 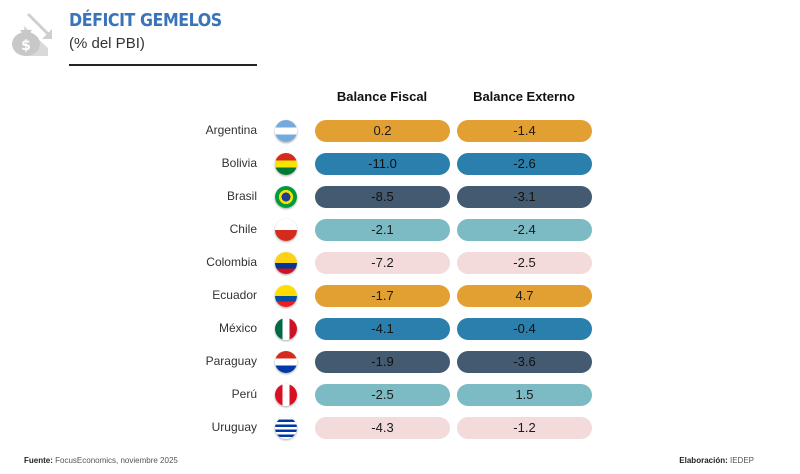 I want to click on chart-title: DÉFICIT GEMELOS, so click(x=145, y=20).